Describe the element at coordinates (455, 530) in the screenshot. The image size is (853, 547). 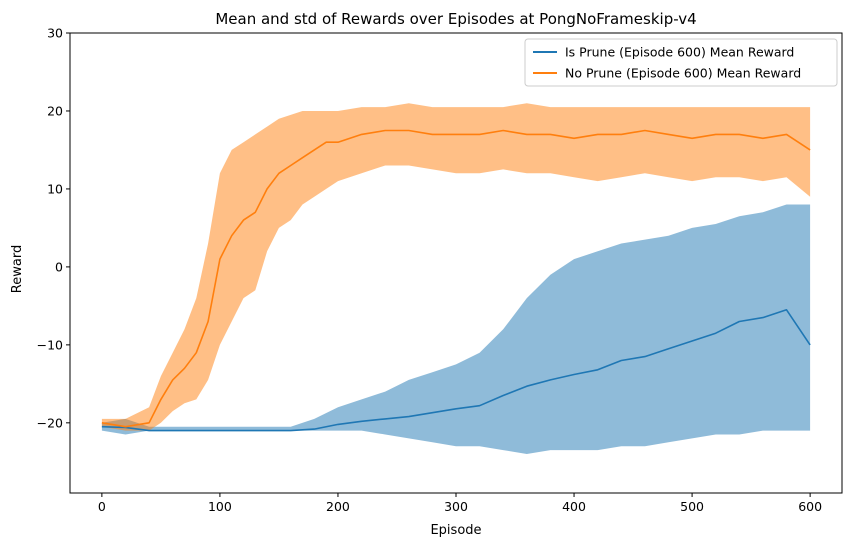
I see `x-axis-title: Episode` at that location.